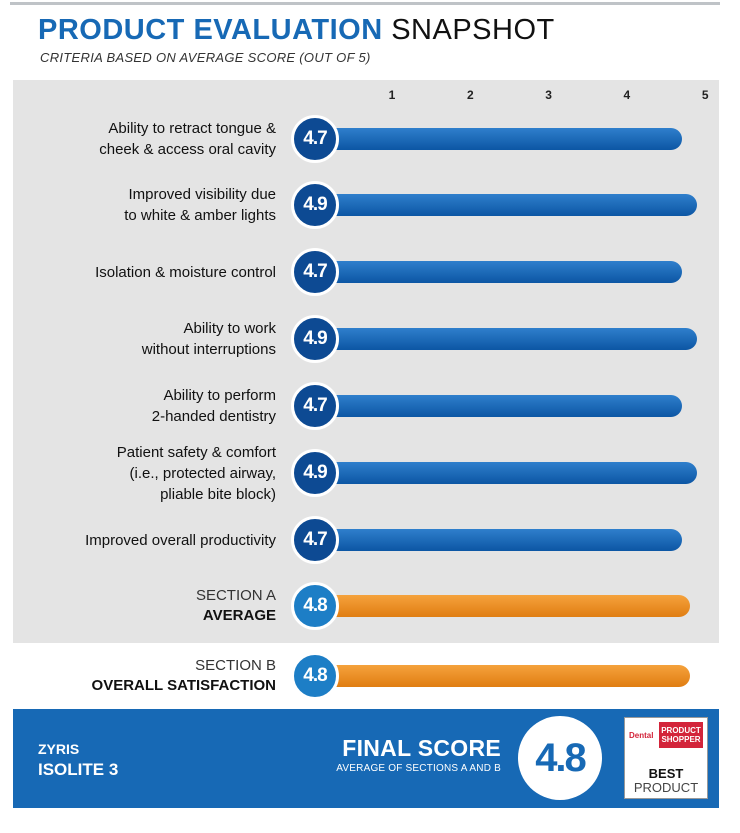 The width and height of the screenshot is (740, 833). What do you see at coordinates (666, 758) in the screenshot?
I see `best-product-award-logo: Dental PRODUCT SHOPPER BEST PRODUCT` at bounding box center [666, 758].